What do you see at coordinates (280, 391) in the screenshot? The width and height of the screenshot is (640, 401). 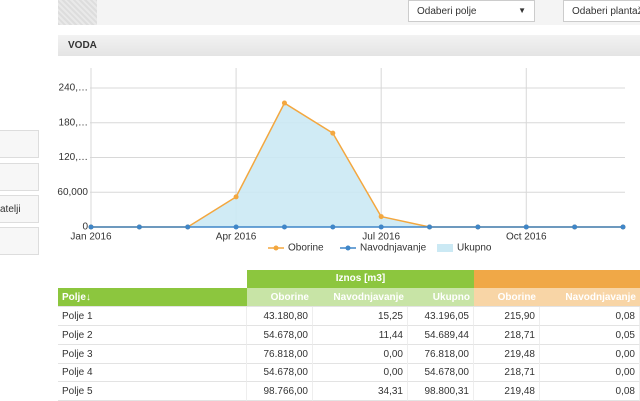 I see `table-cell: 98.766,00` at bounding box center [280, 391].